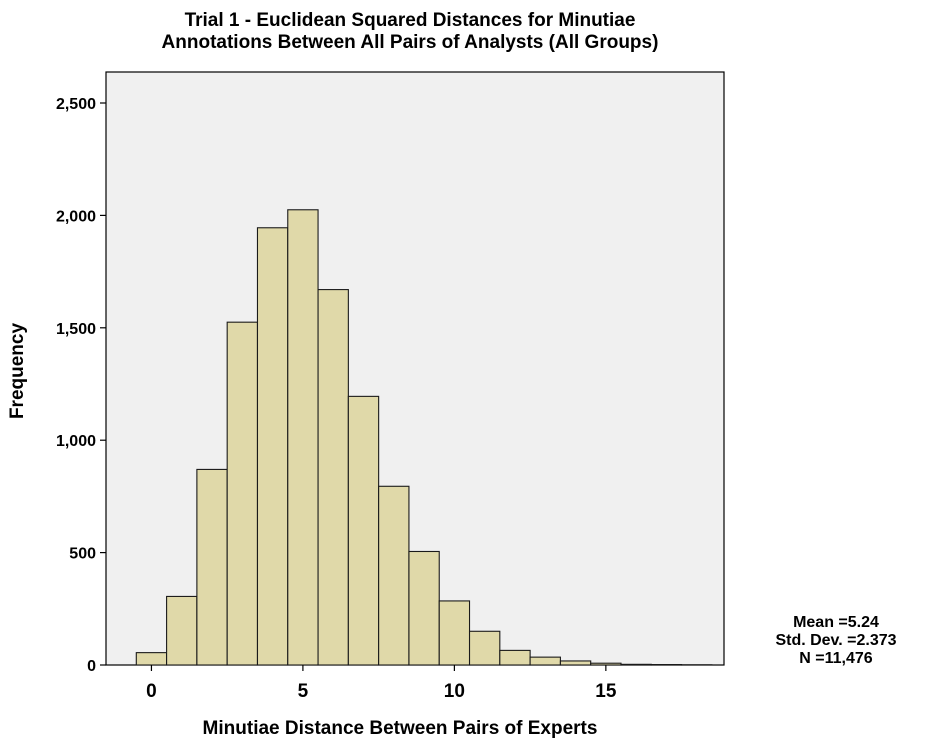  I want to click on y-axis-label: Frequency, so click(17, 371).